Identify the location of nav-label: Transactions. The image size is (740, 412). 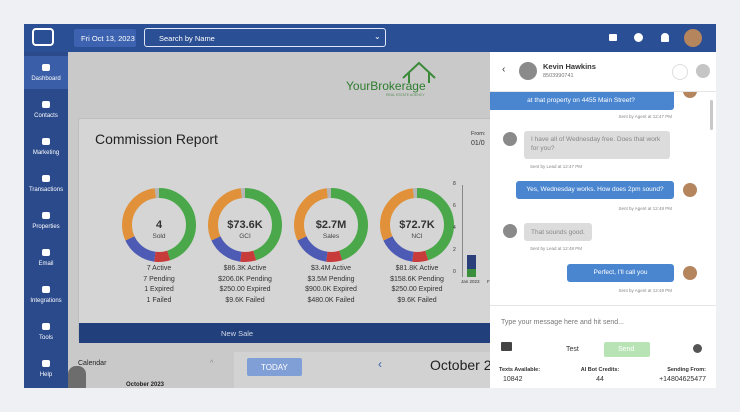
(46, 190).